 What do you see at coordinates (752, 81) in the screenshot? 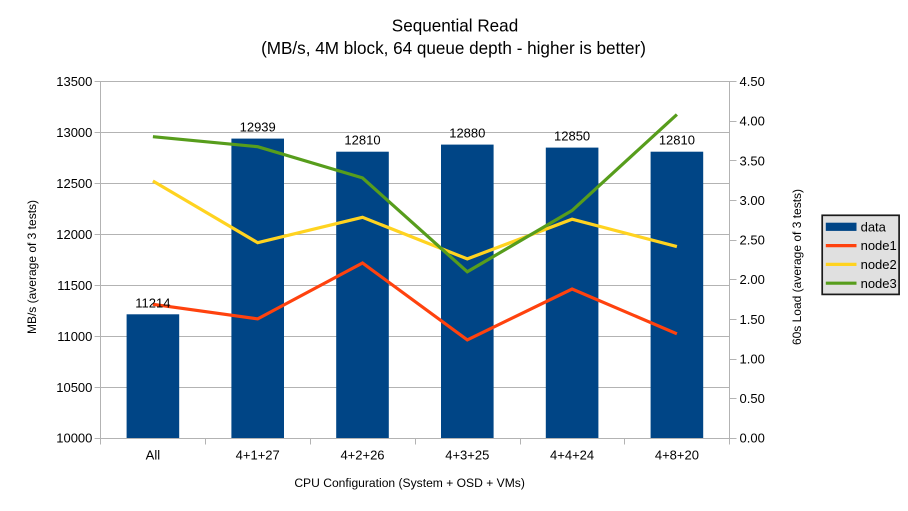
I see `svg-text: 4.50` at bounding box center [752, 81].